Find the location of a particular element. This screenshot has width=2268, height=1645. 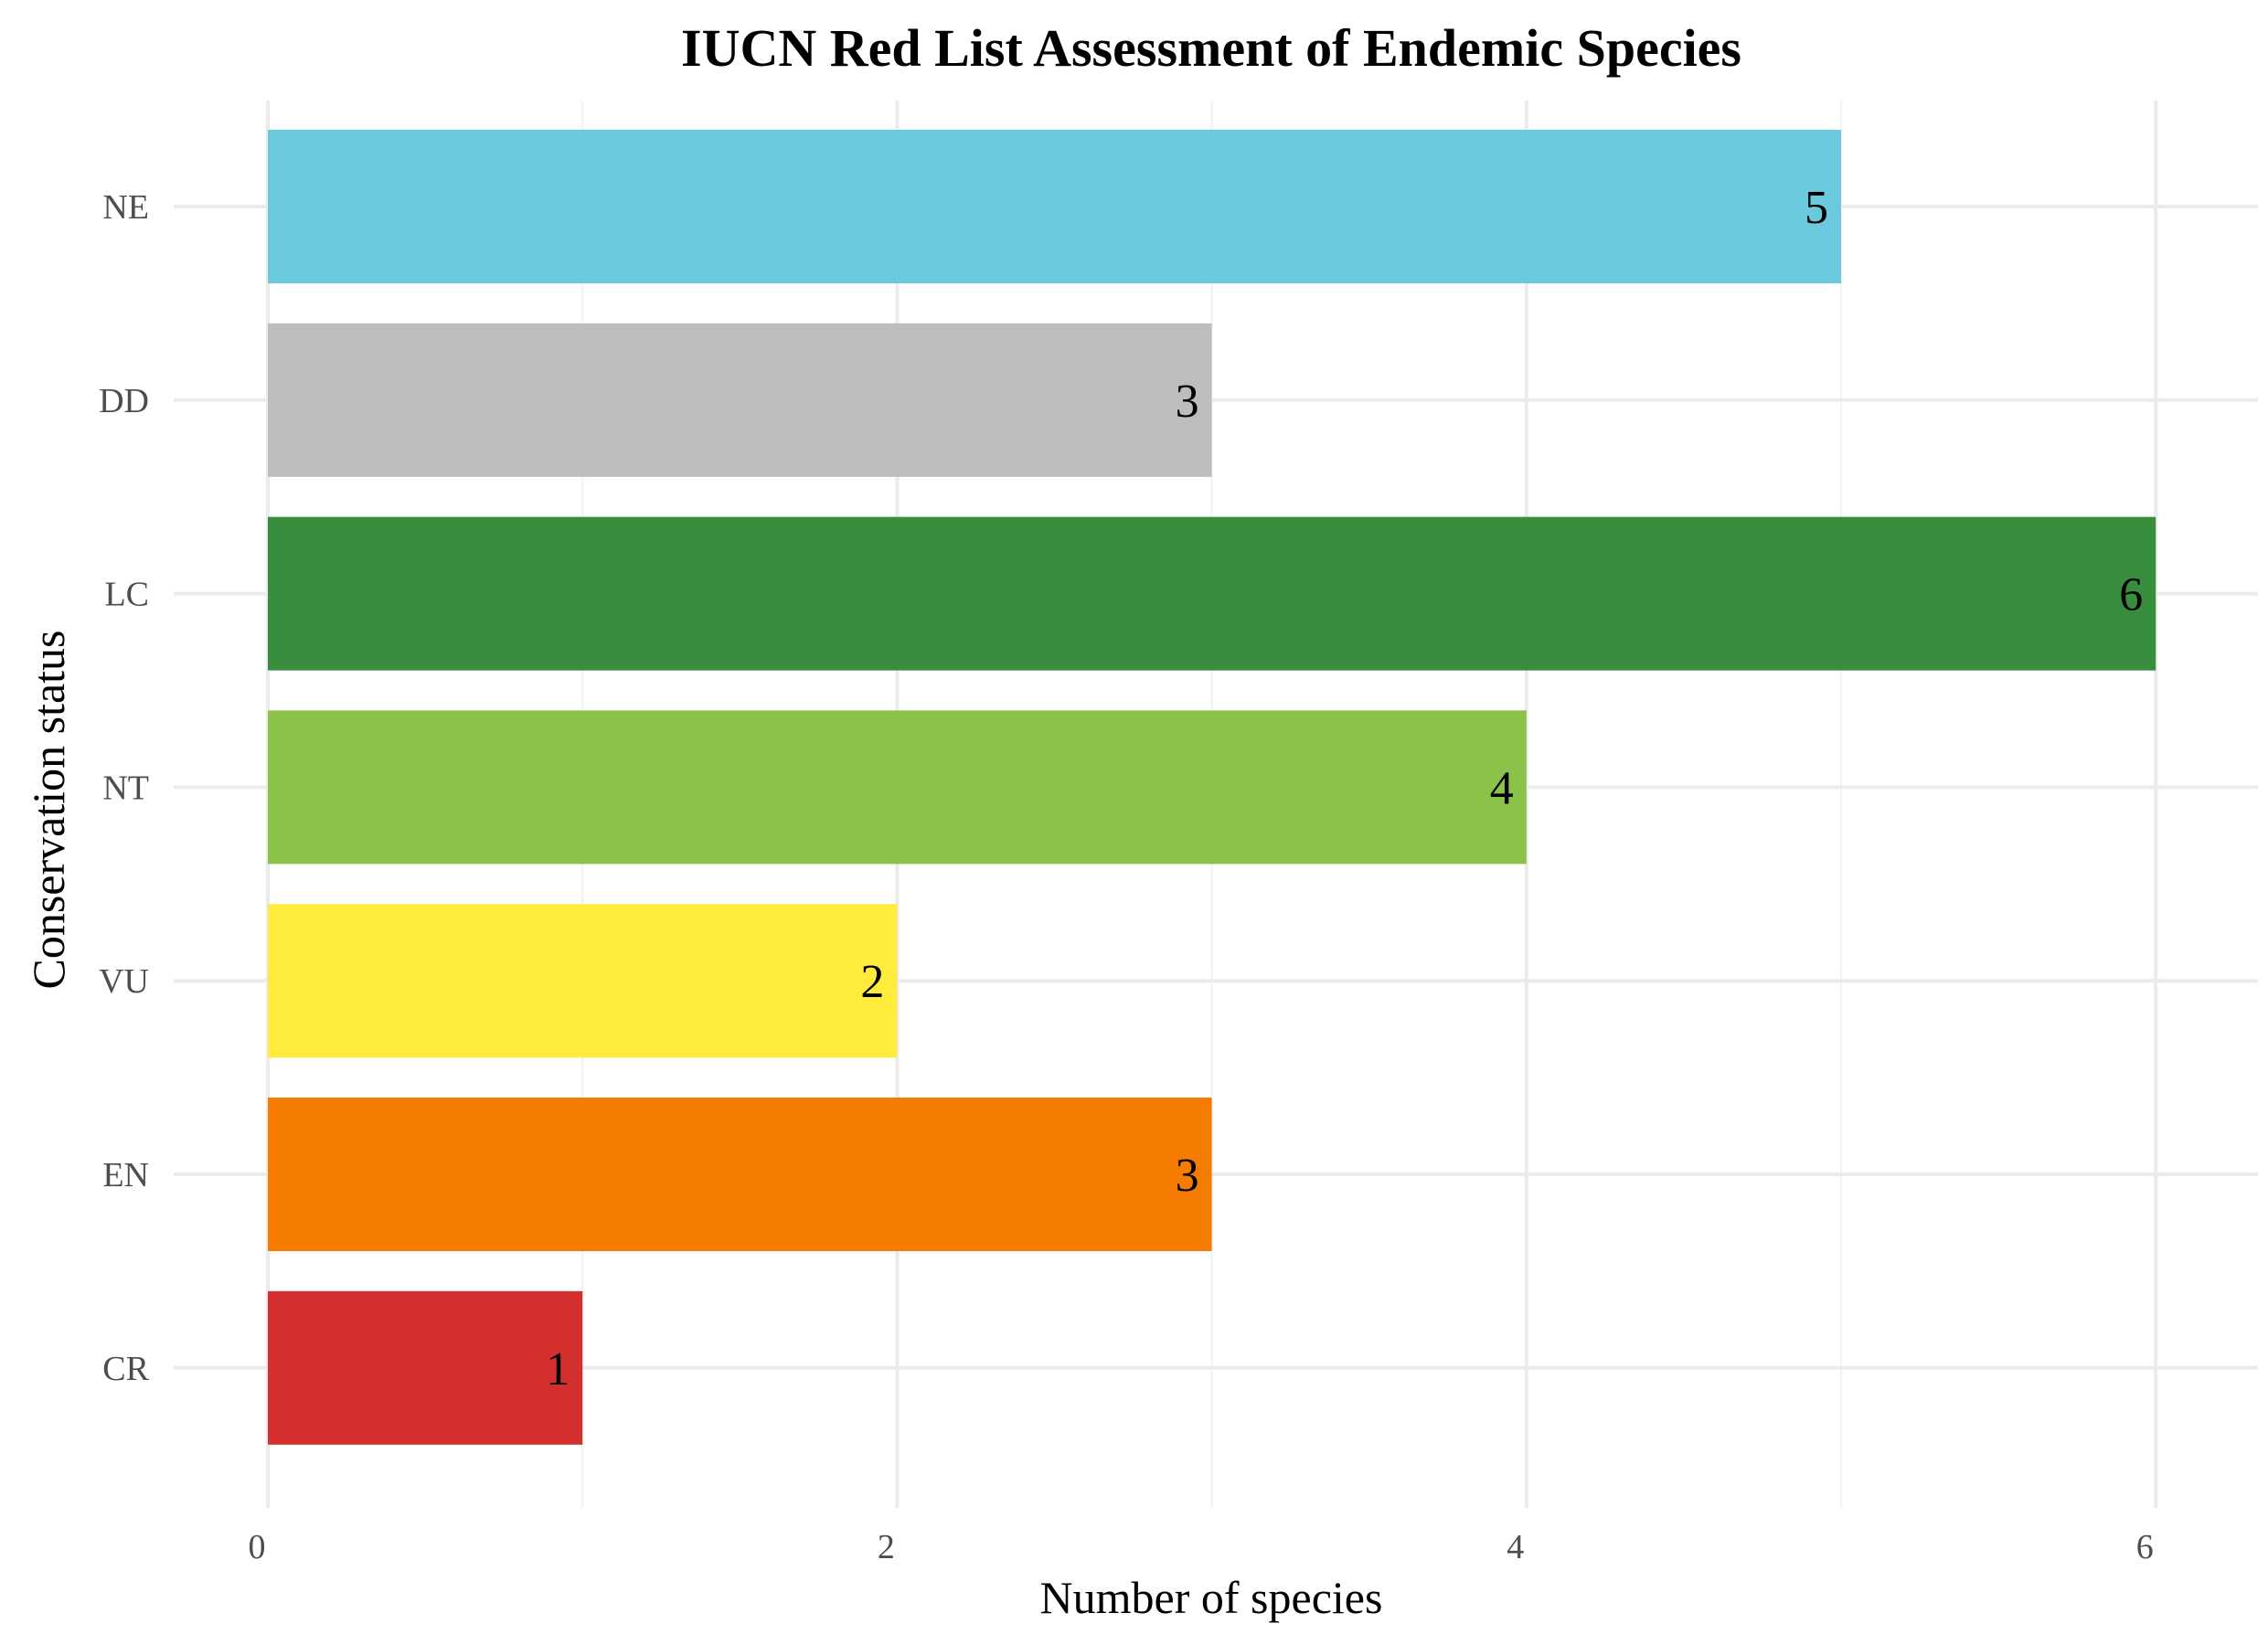

y-tick-label-nt: NT is located at coordinates (125, 788).